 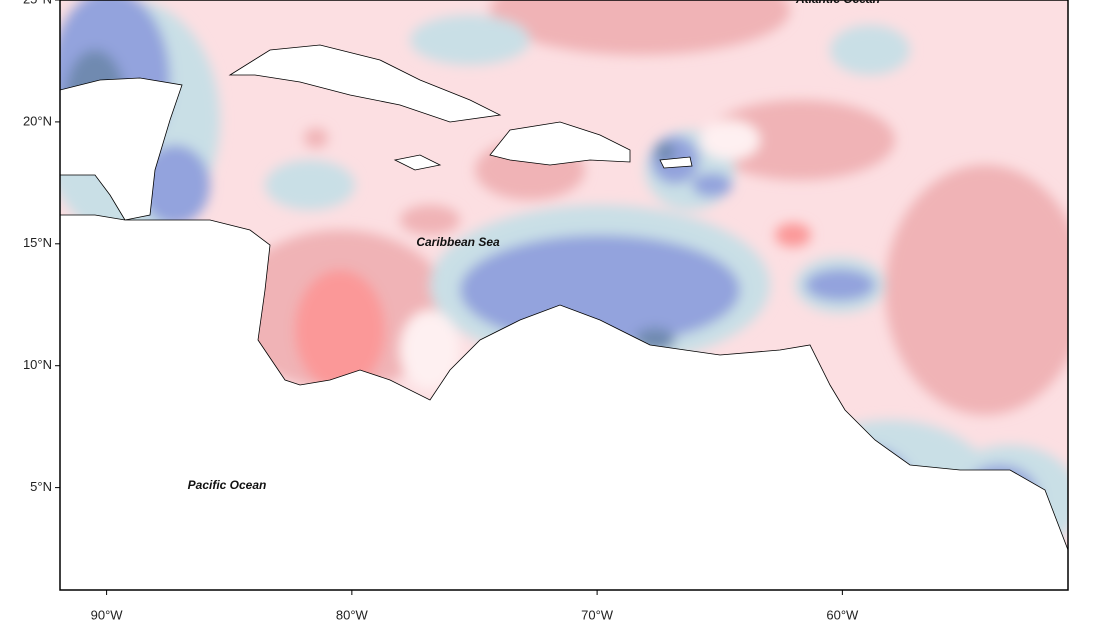 What do you see at coordinates (417, 162) in the screenshot?
I see `jamaica` at bounding box center [417, 162].